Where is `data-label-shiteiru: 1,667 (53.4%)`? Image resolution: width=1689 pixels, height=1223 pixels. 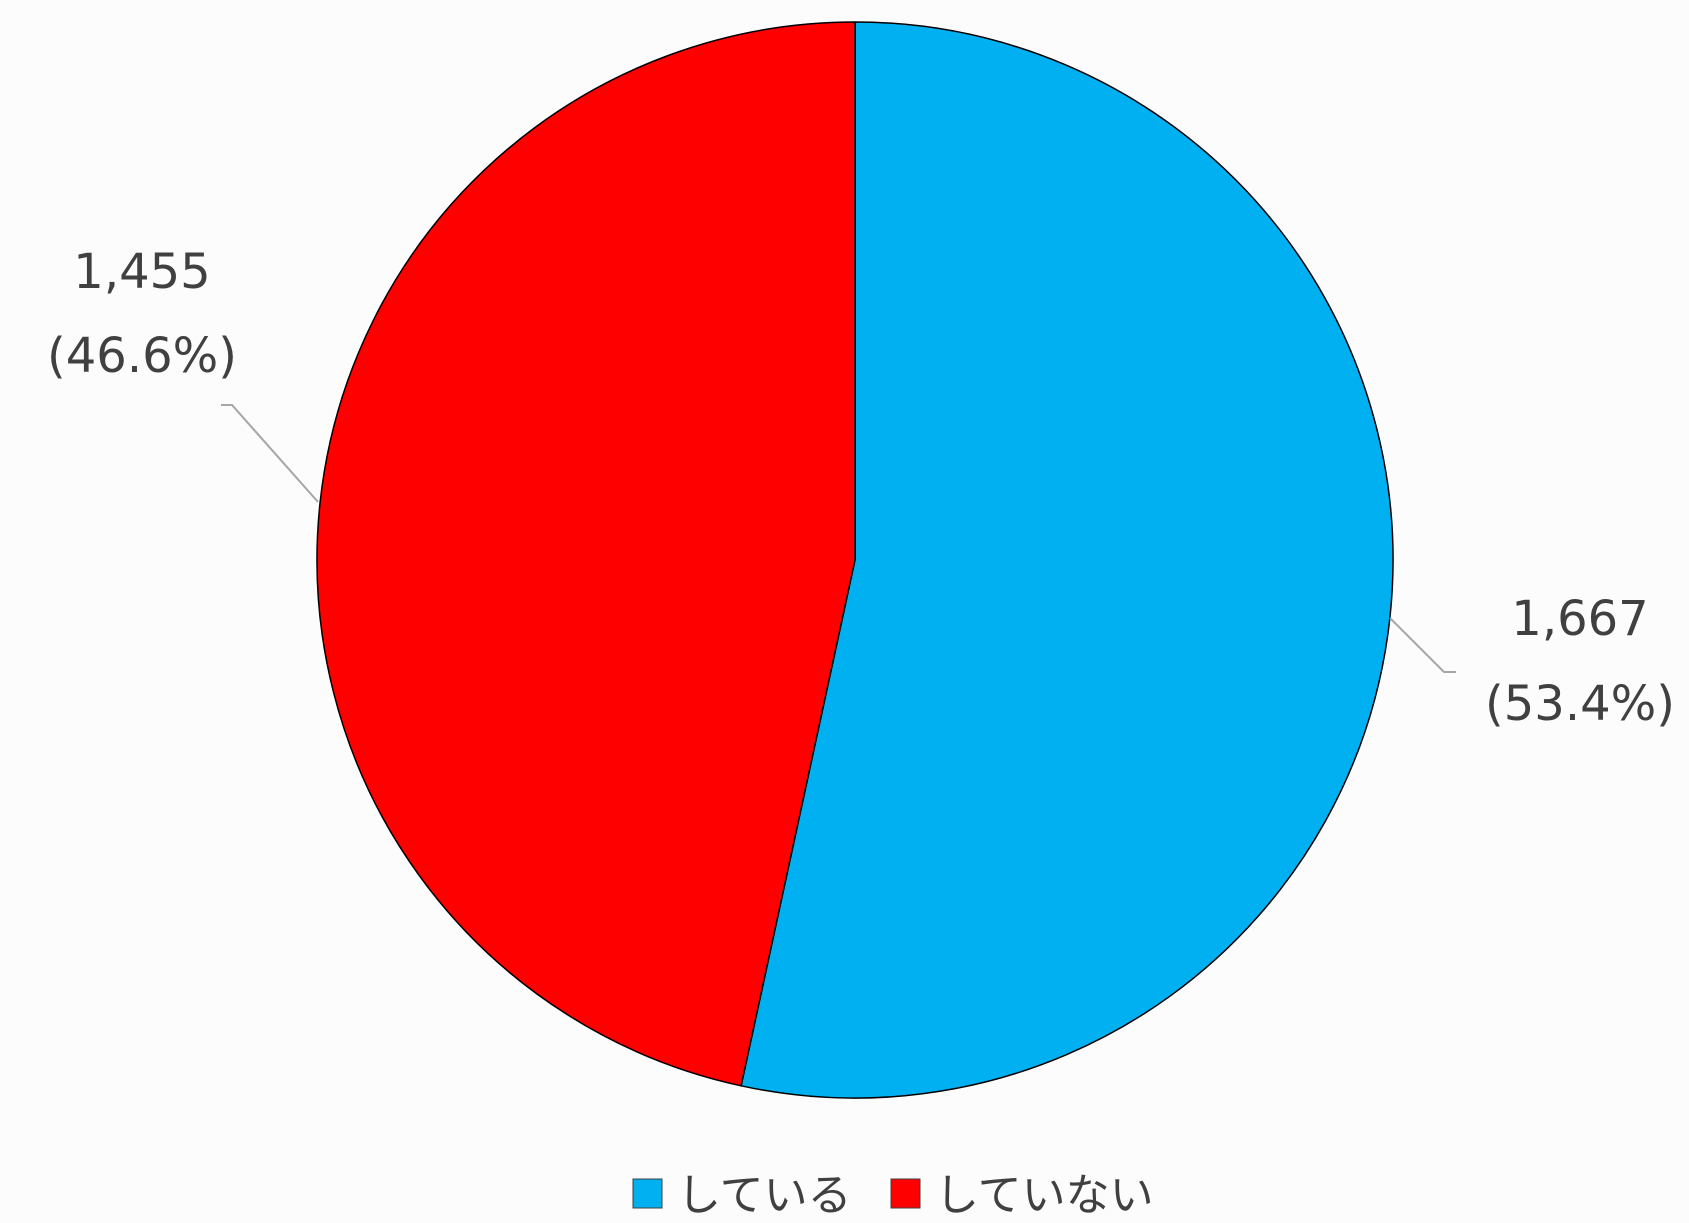 data-label-shiteiru: 1,667 (53.4%) is located at coordinates (1580, 661).